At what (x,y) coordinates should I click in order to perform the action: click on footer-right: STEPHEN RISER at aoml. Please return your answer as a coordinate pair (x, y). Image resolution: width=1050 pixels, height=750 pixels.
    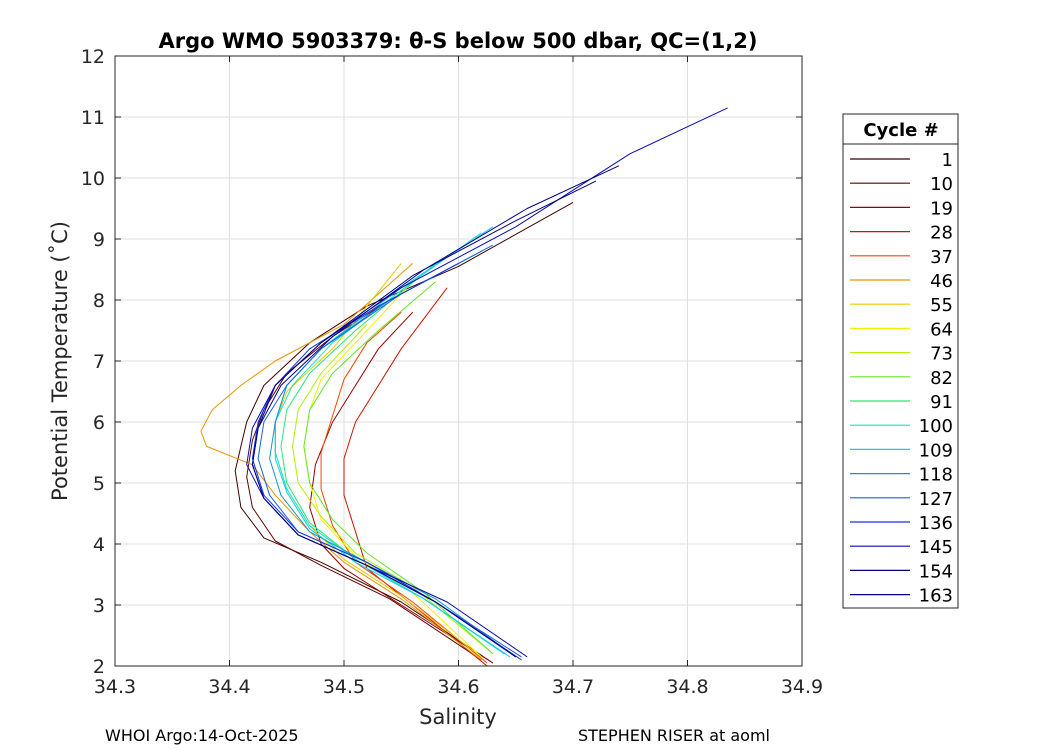
    Looking at the image, I should click on (674, 735).